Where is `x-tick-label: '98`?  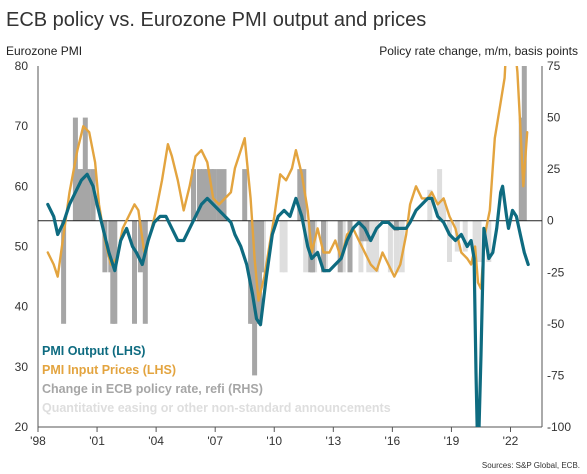
x-tick-label: '98 is located at coordinates (38, 441).